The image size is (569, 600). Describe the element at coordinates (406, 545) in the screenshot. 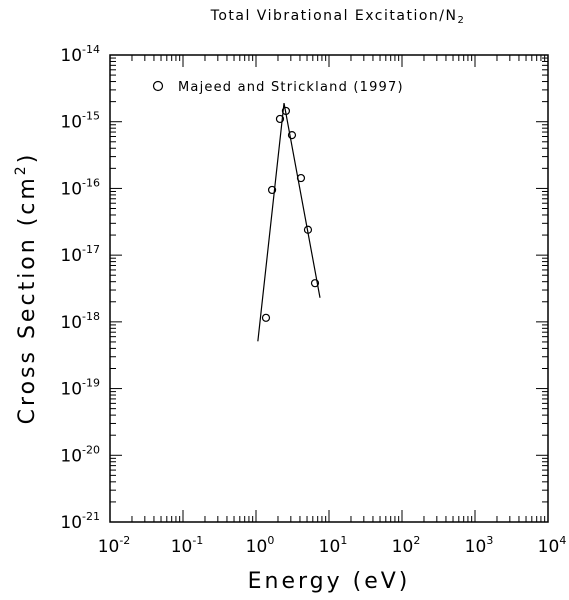

I see `x-tick-label: 10²` at that location.